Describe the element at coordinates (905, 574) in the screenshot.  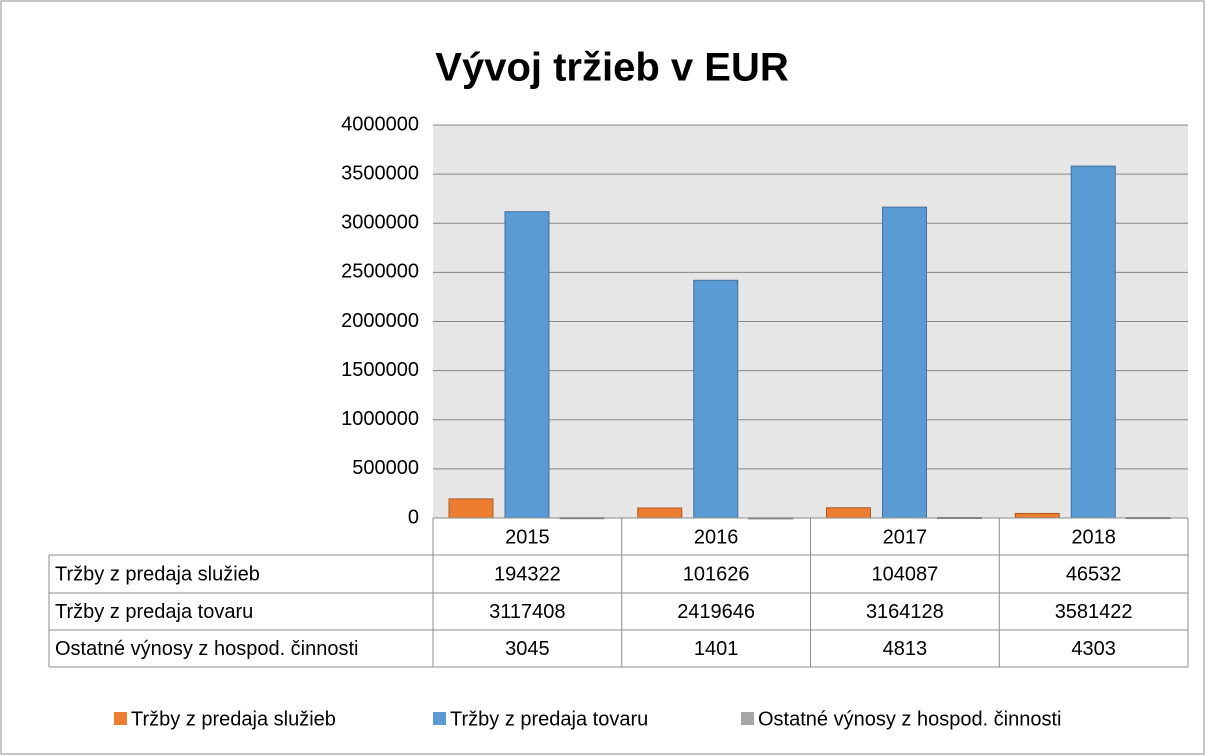
I see `table-cell: 104087` at that location.